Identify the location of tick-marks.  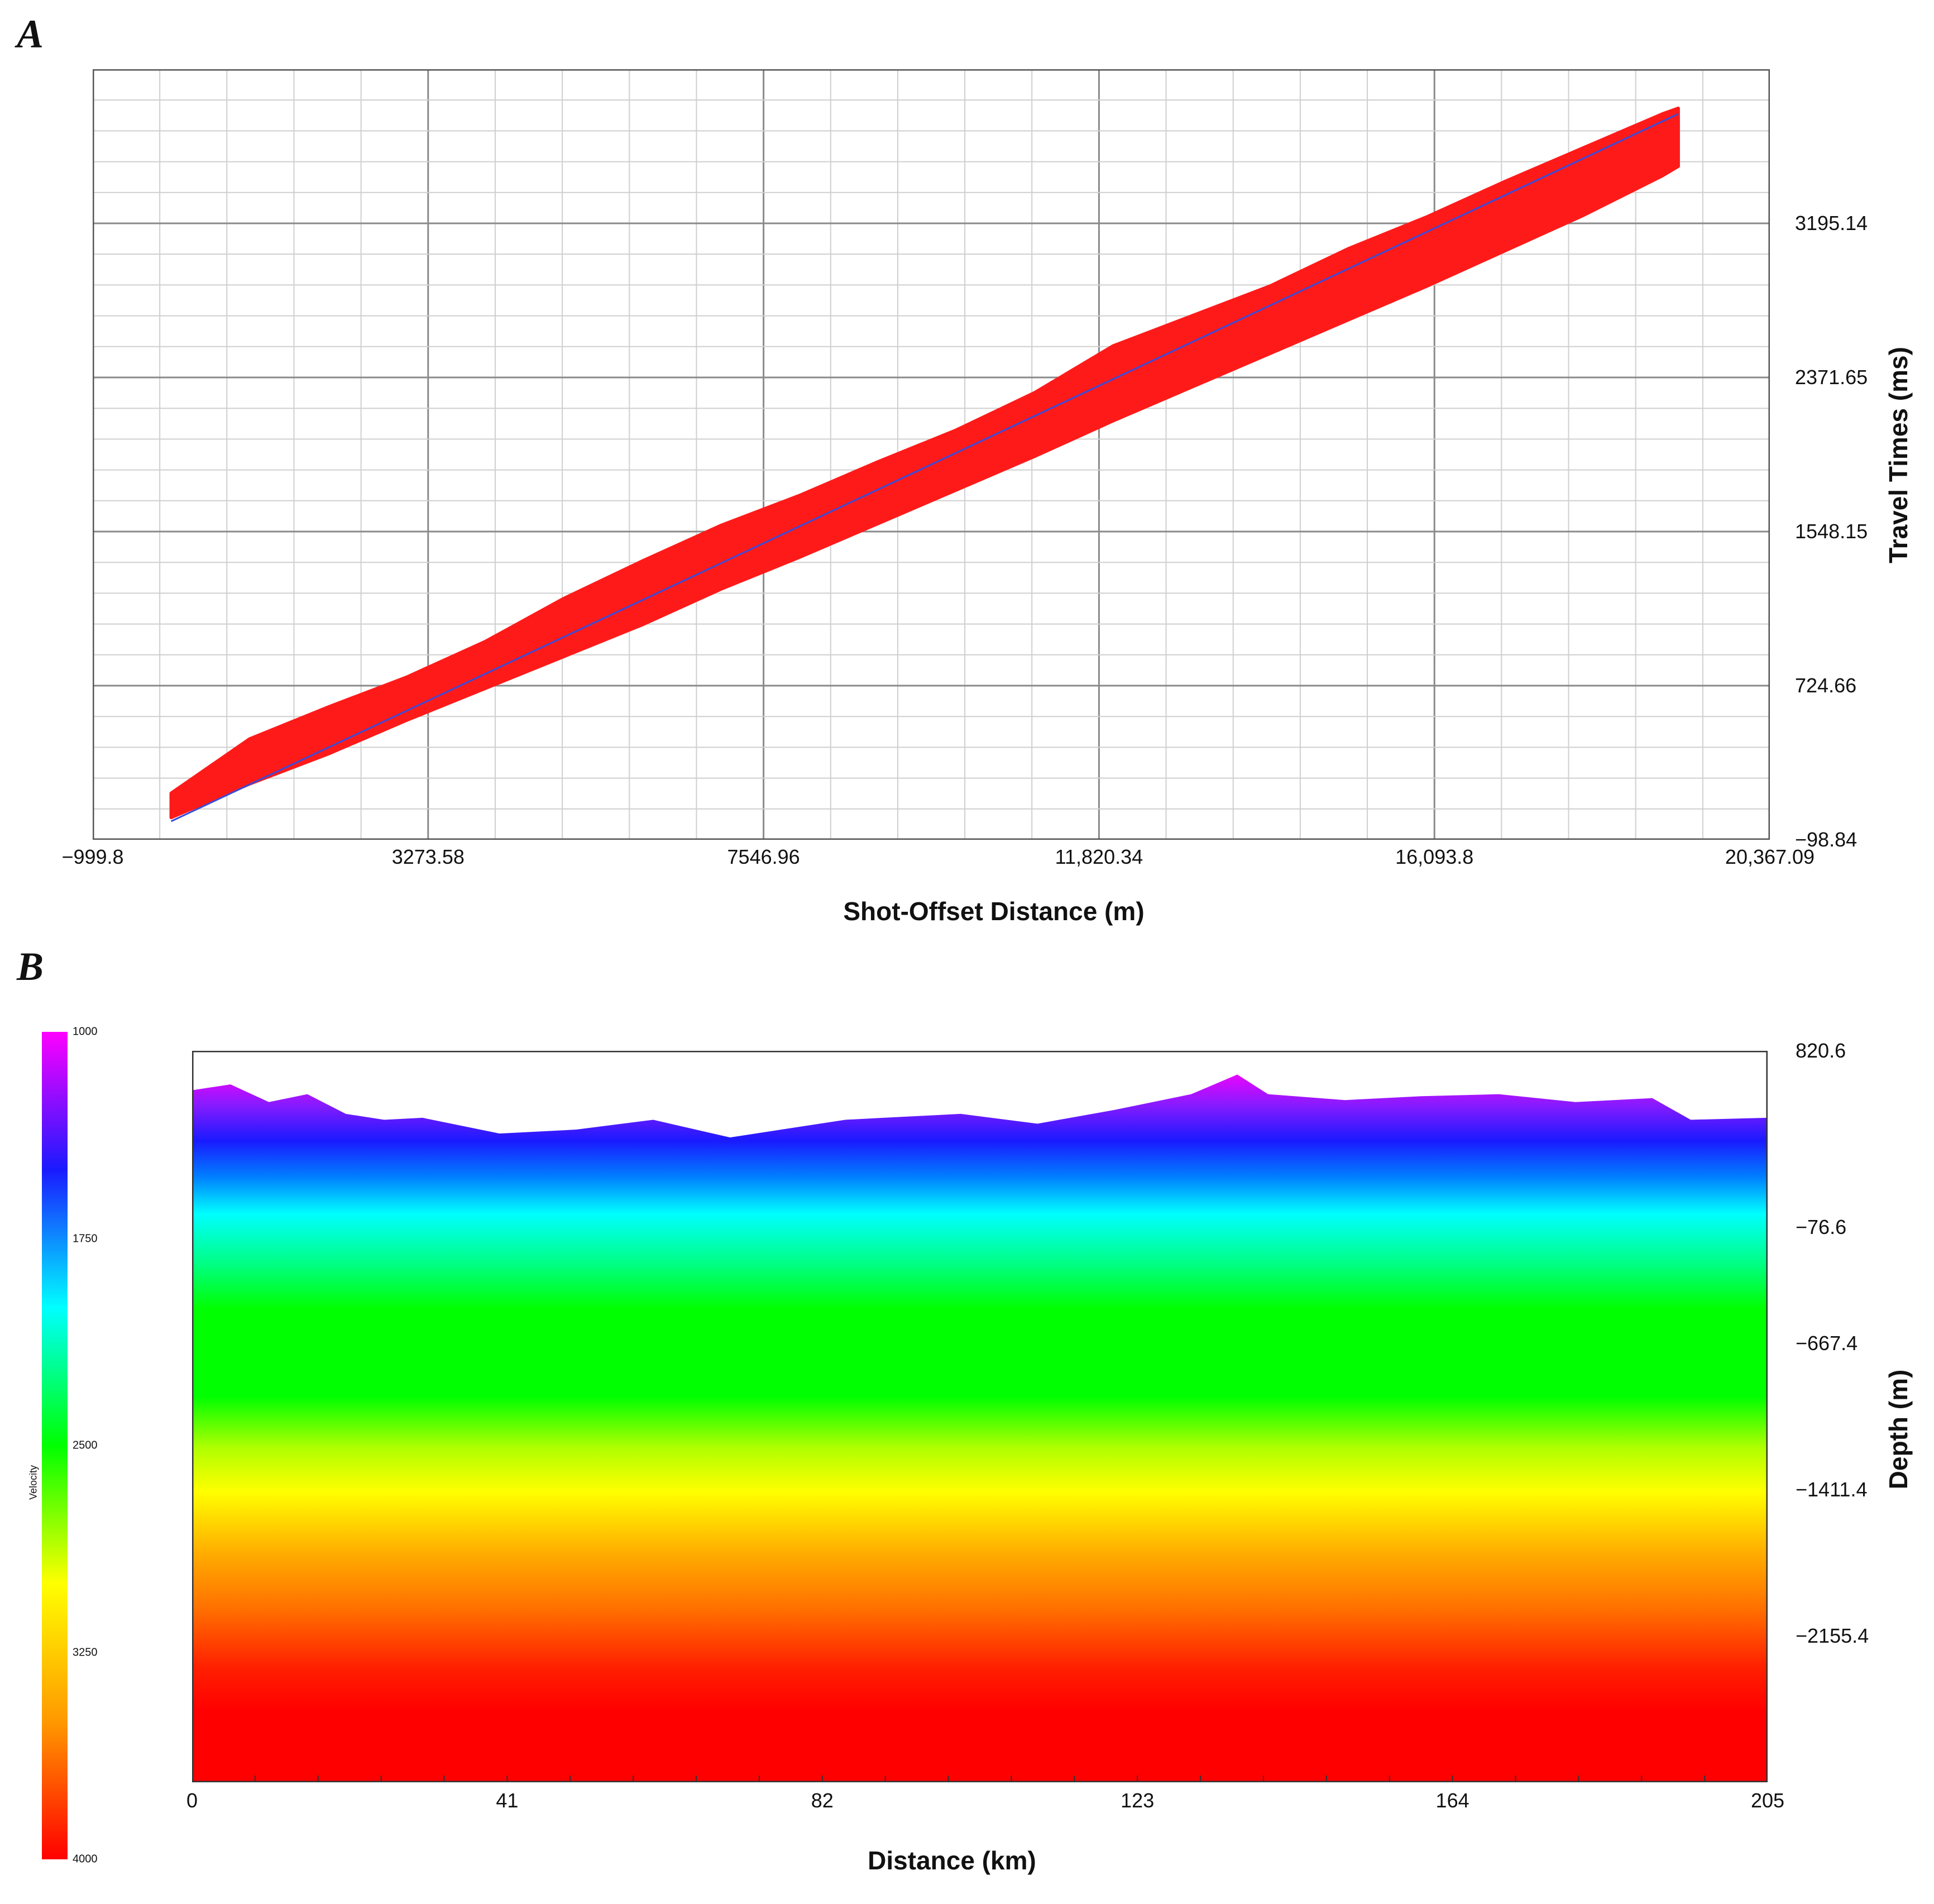
(980, 1779).